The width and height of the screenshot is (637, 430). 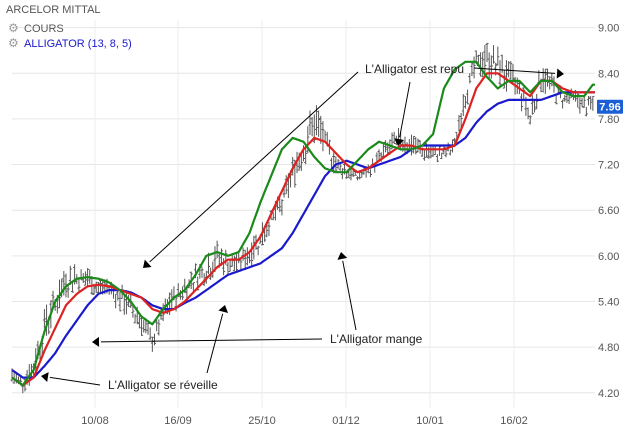 I want to click on legend-item: ⚙ ALLIGATOR (13, 8, 5), so click(x=70, y=43).